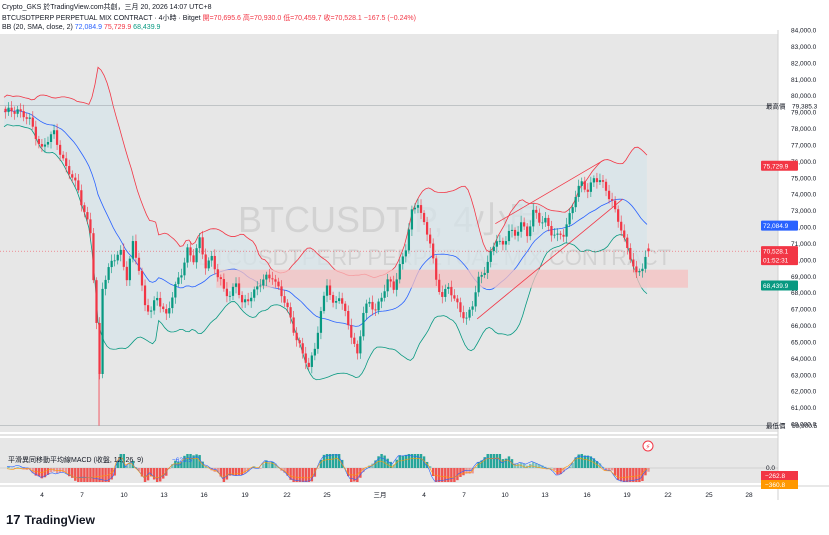  What do you see at coordinates (805, 106) in the screenshot?
I see `high-value: 79,385.3` at bounding box center [805, 106].